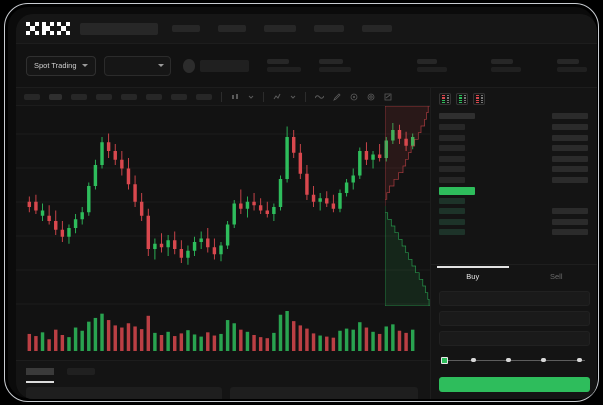 The height and width of the screenshot is (405, 603). I want to click on tab-sell: Sell, so click(556, 276).